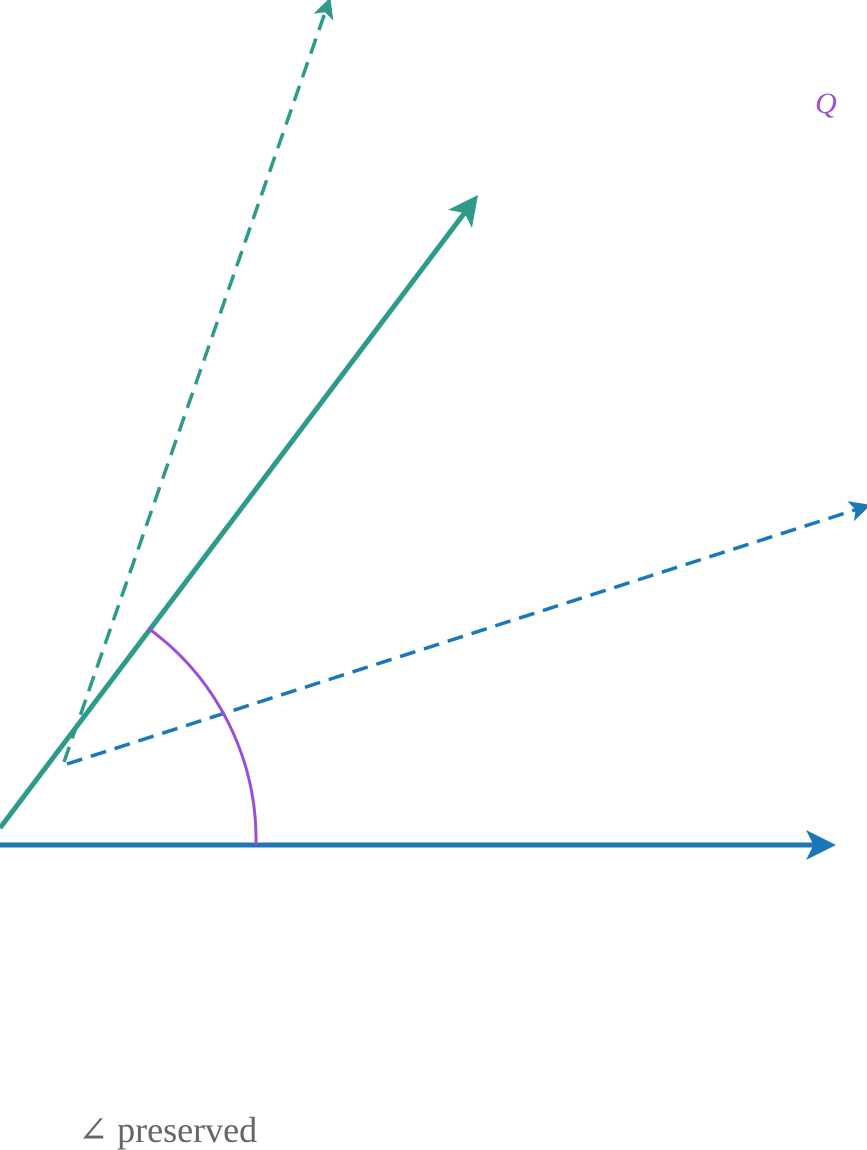 The image size is (867, 1150). I want to click on caption: ∠ preserved, so click(167, 1130).